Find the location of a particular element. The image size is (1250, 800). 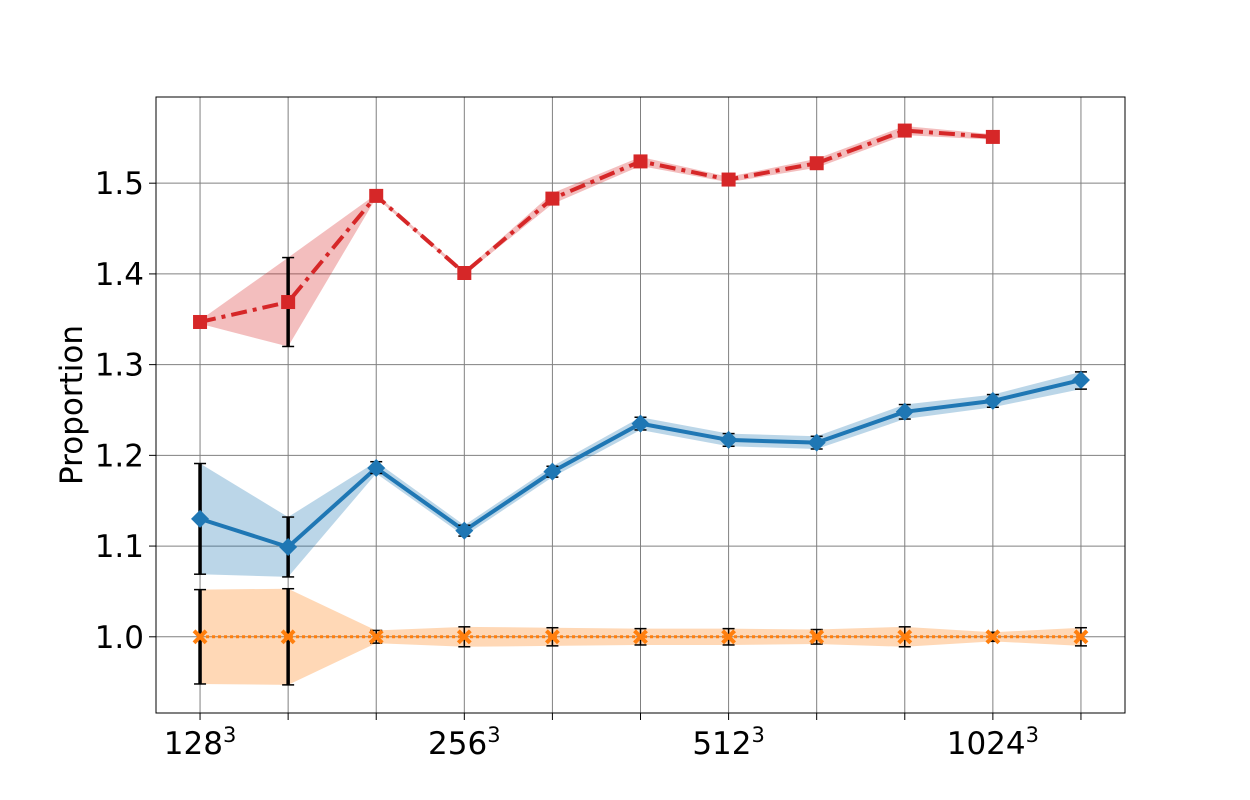

x-tick-label: 5123 is located at coordinates (728, 742).